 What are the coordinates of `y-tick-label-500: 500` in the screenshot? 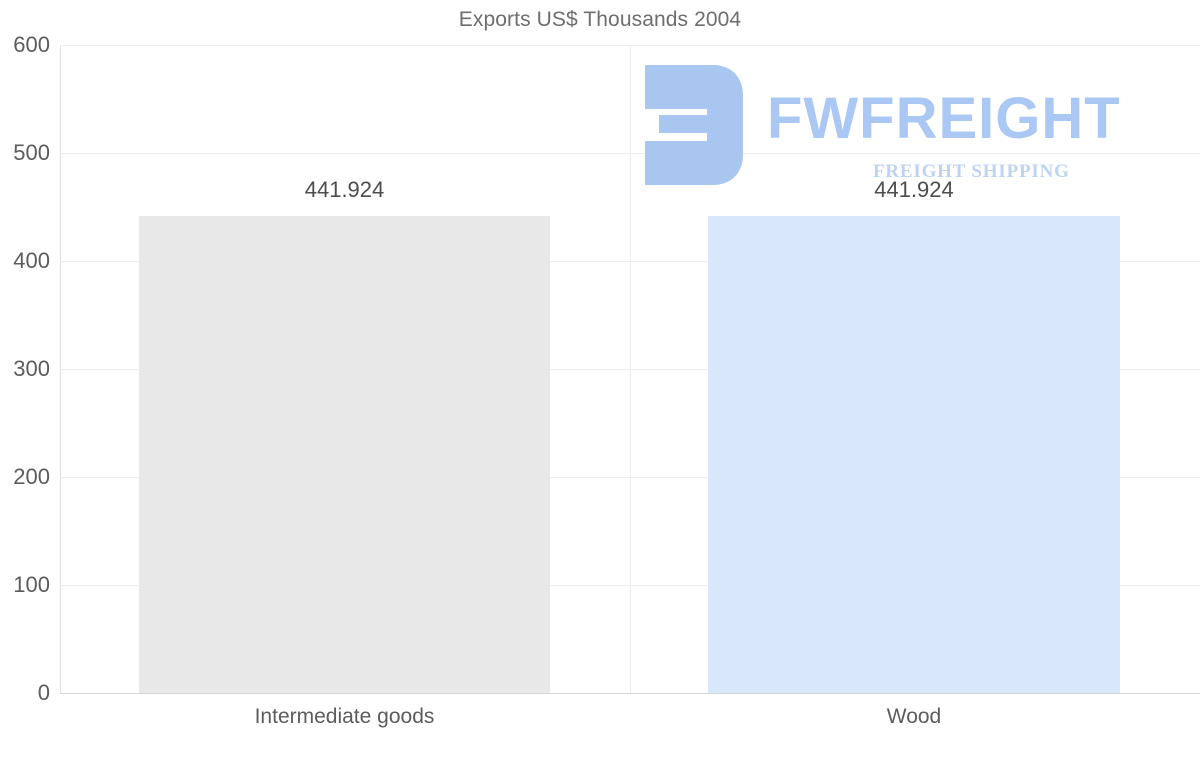 It's located at (31, 152).